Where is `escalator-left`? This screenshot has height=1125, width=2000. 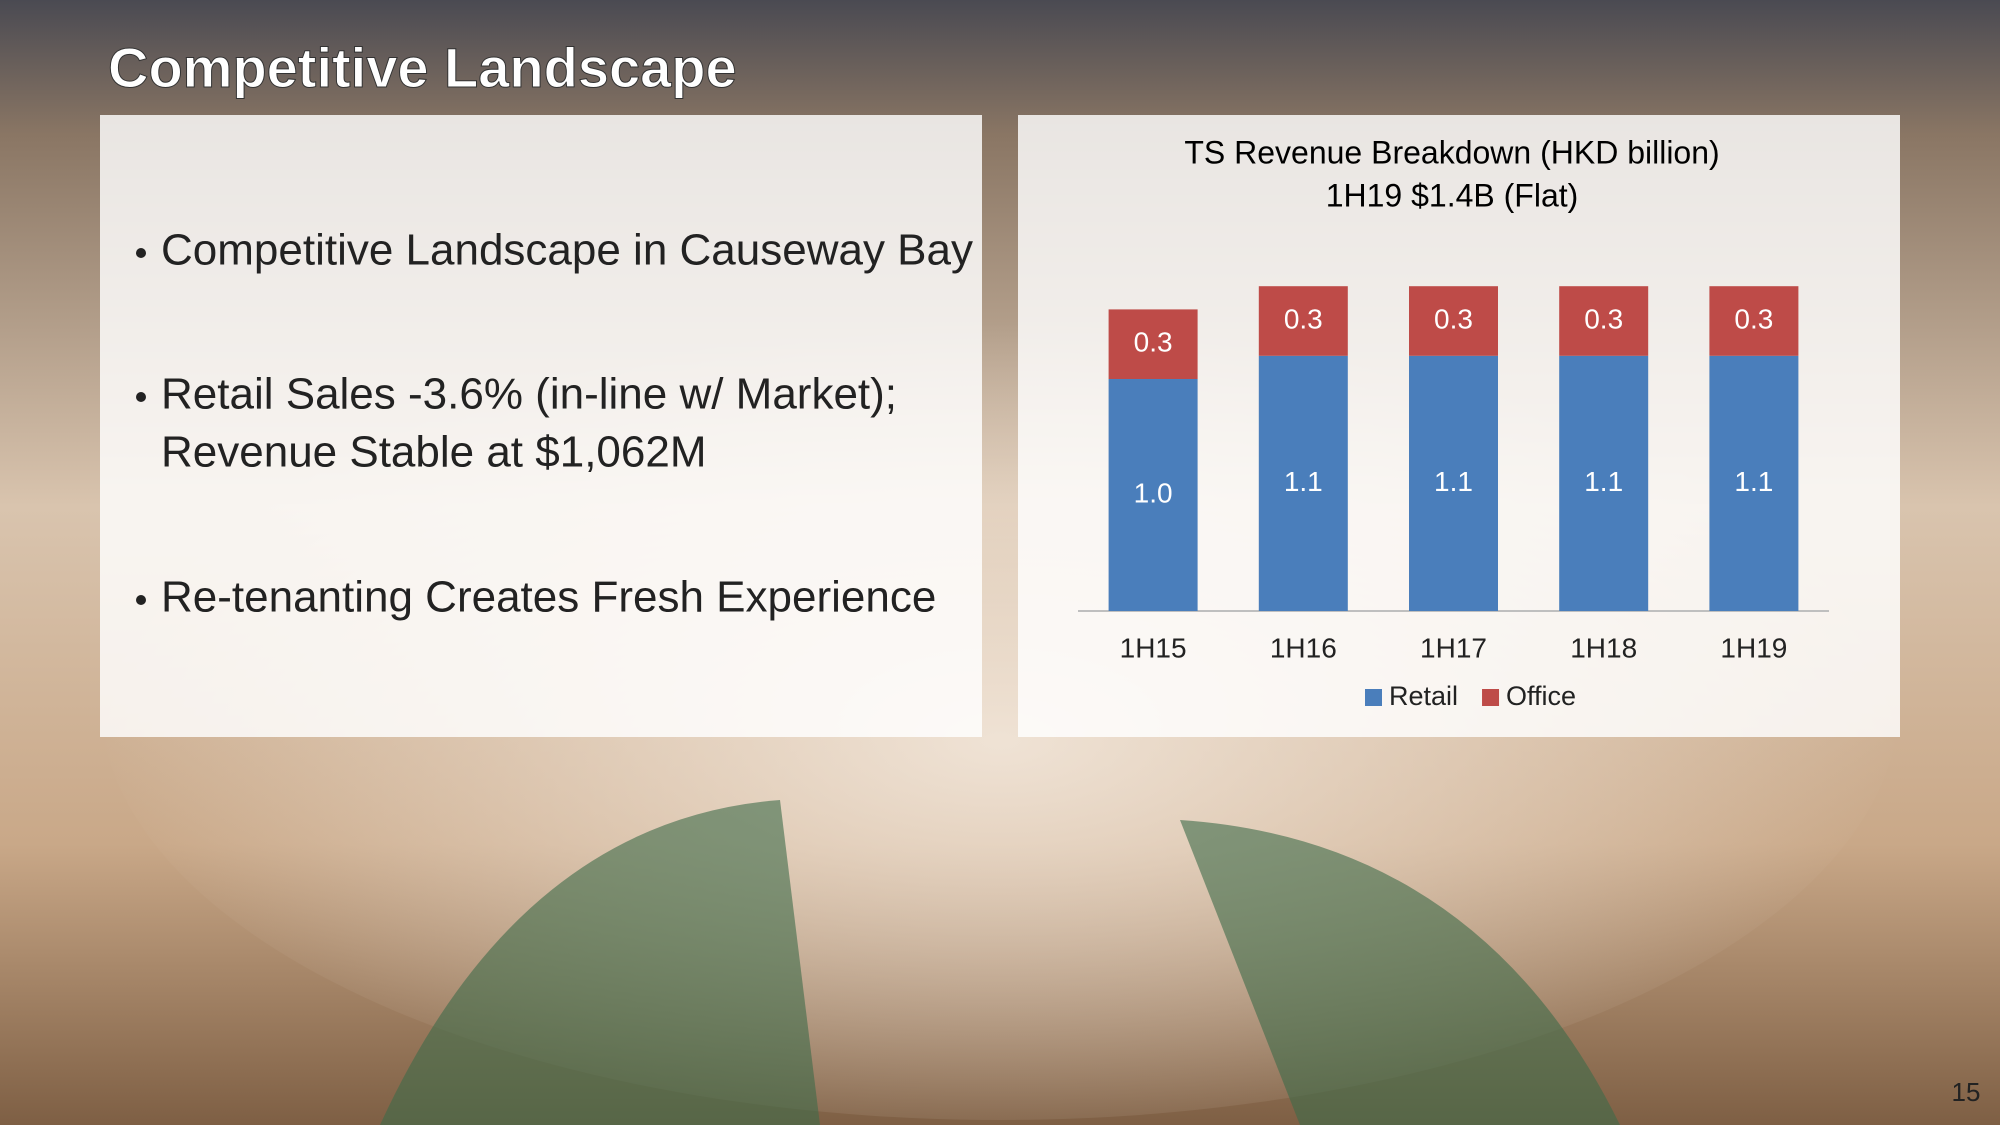
escalator-left is located at coordinates (600, 962).